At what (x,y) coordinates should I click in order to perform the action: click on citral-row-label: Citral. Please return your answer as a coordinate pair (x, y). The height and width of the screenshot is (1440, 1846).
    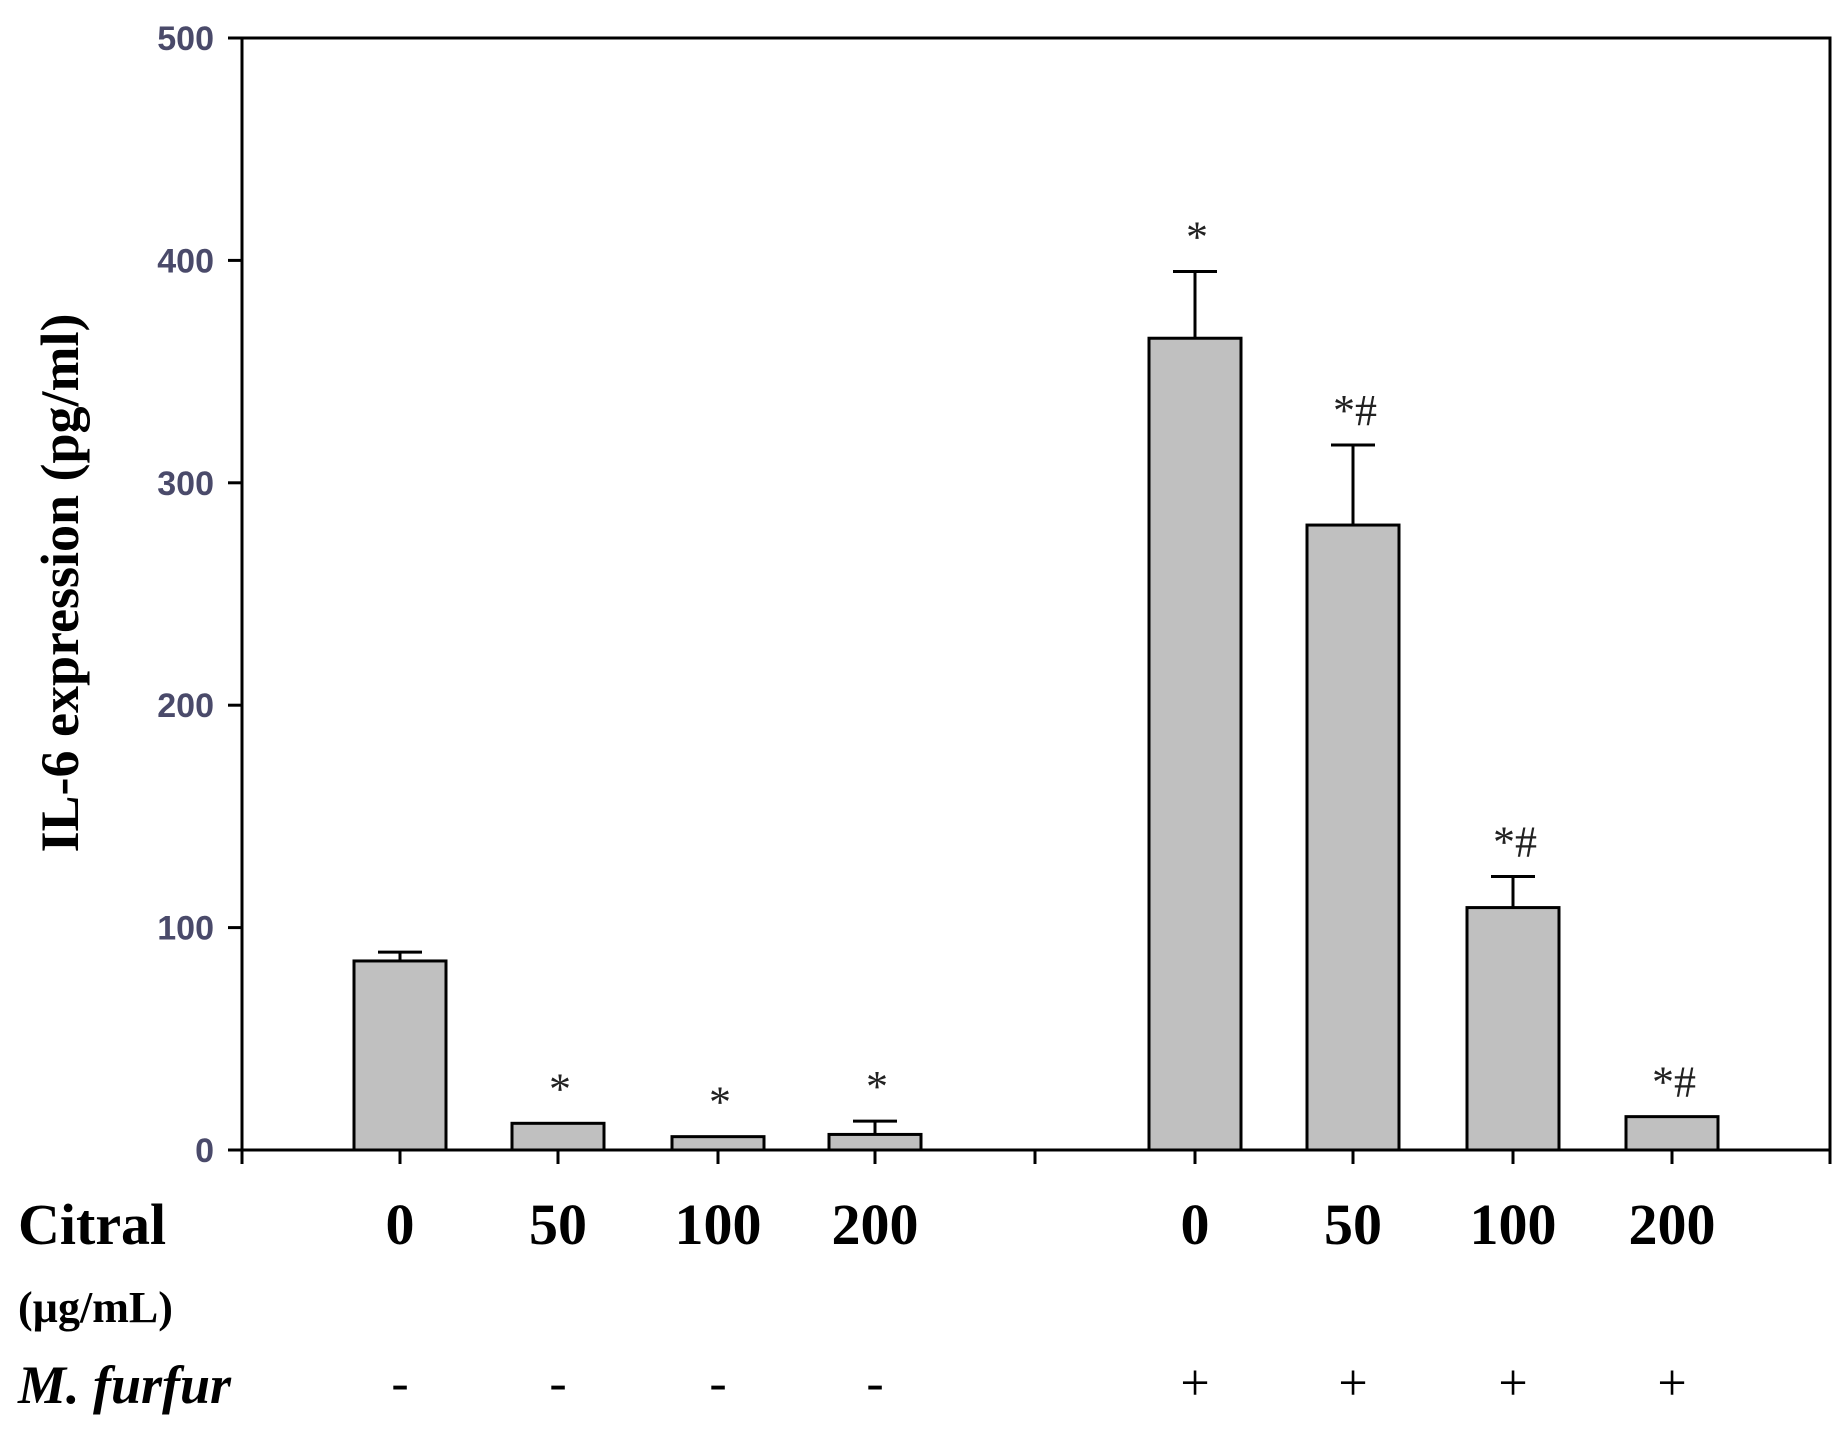
    Looking at the image, I should click on (92, 1224).